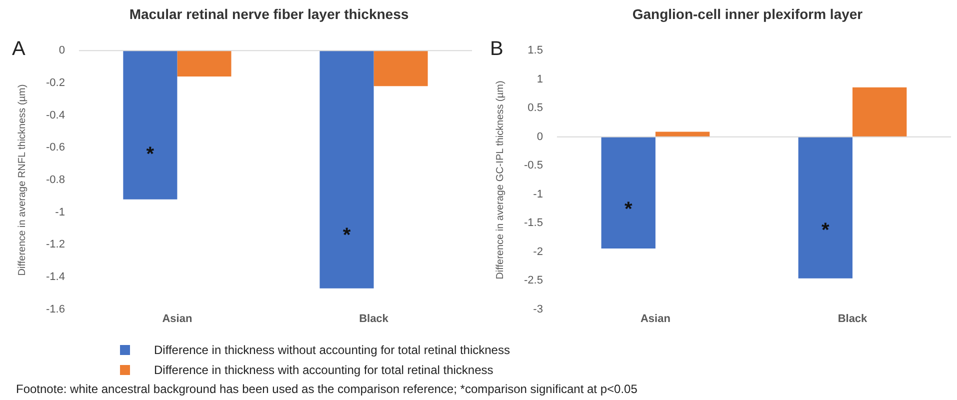 This screenshot has height=400, width=957. Describe the element at coordinates (55, 244) in the screenshot. I see `y-tick-label: -1.2` at that location.